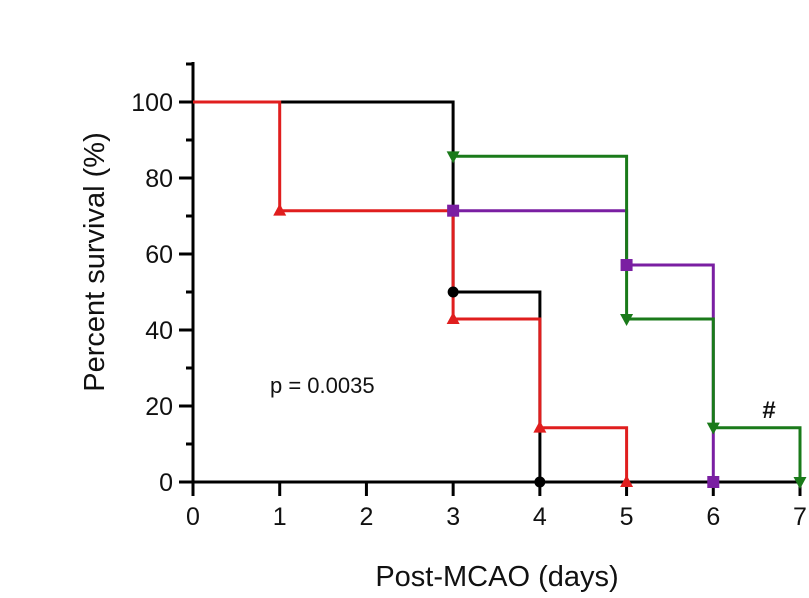  Describe the element at coordinates (166, 483) in the screenshot. I see `y-tick-label: 0` at that location.